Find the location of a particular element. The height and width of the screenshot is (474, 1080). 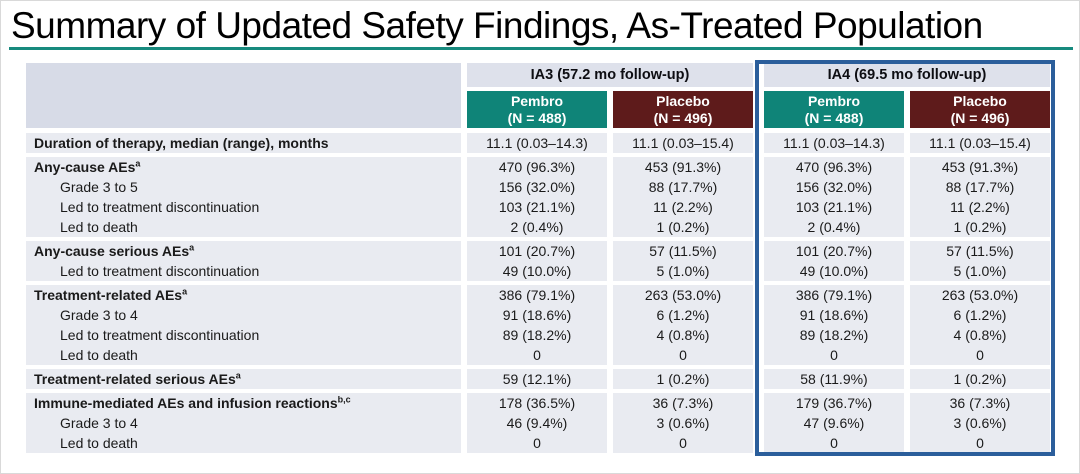

column-header-placebo-ia3: Placebo (N = 496) is located at coordinates (683, 109).